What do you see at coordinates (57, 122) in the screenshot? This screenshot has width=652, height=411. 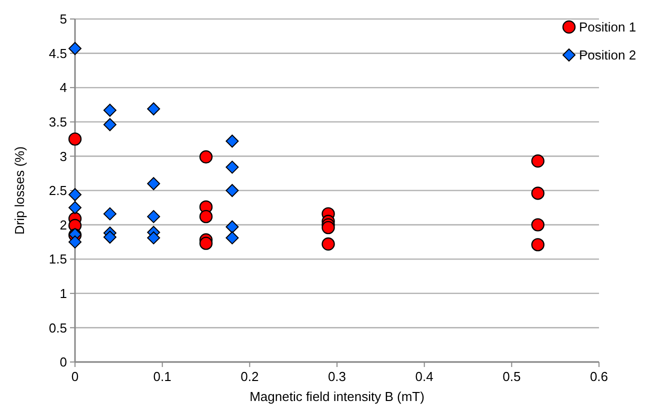 I see `y-tick-label: 3.5` at bounding box center [57, 122].